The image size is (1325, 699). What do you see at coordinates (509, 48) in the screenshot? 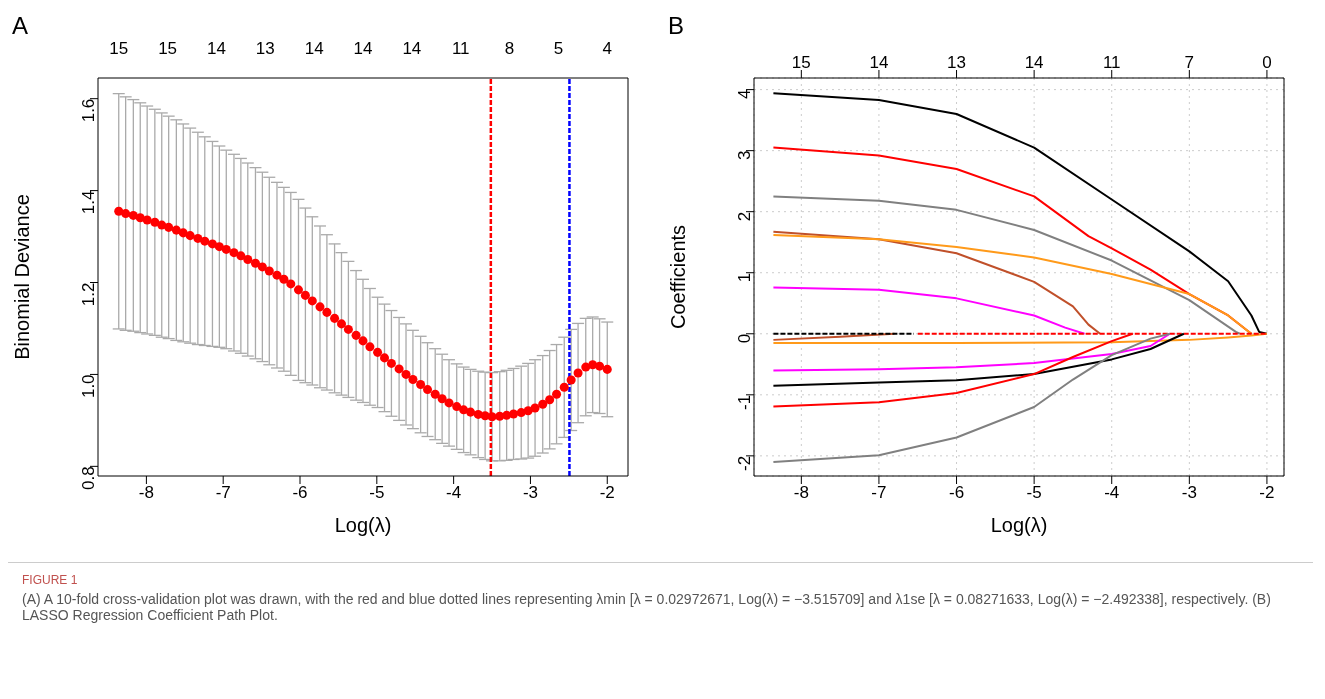
I see `text: 8` at bounding box center [509, 48].